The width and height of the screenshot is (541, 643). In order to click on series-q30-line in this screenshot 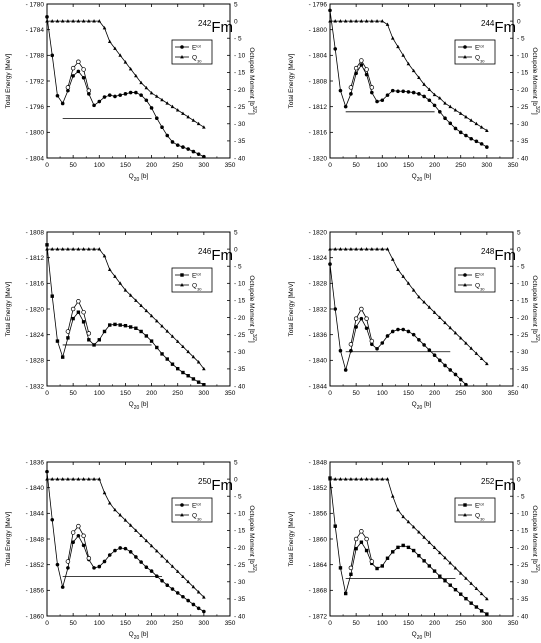, I will do `click(126, 538)`.